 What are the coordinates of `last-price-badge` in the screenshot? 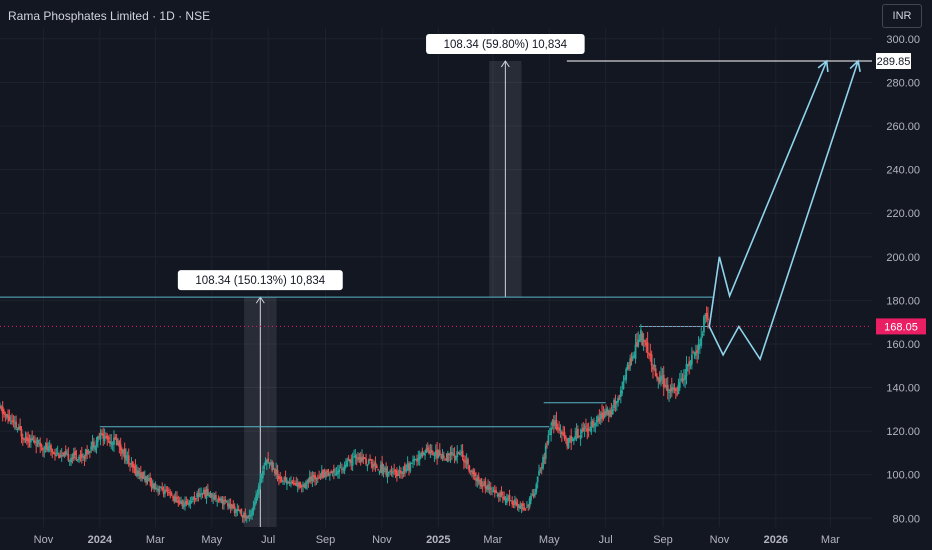 It's located at (901, 326).